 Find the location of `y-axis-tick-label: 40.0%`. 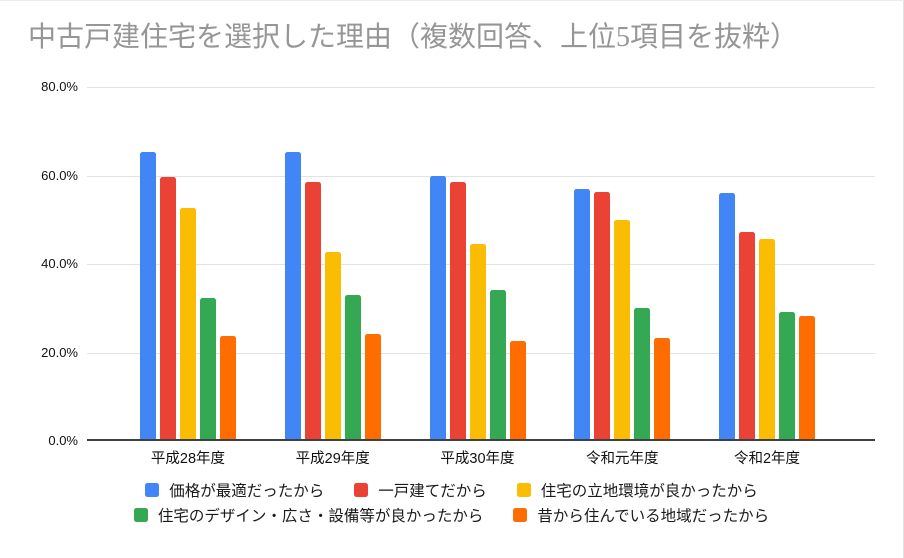

y-axis-tick-label: 40.0% is located at coordinates (59, 263).